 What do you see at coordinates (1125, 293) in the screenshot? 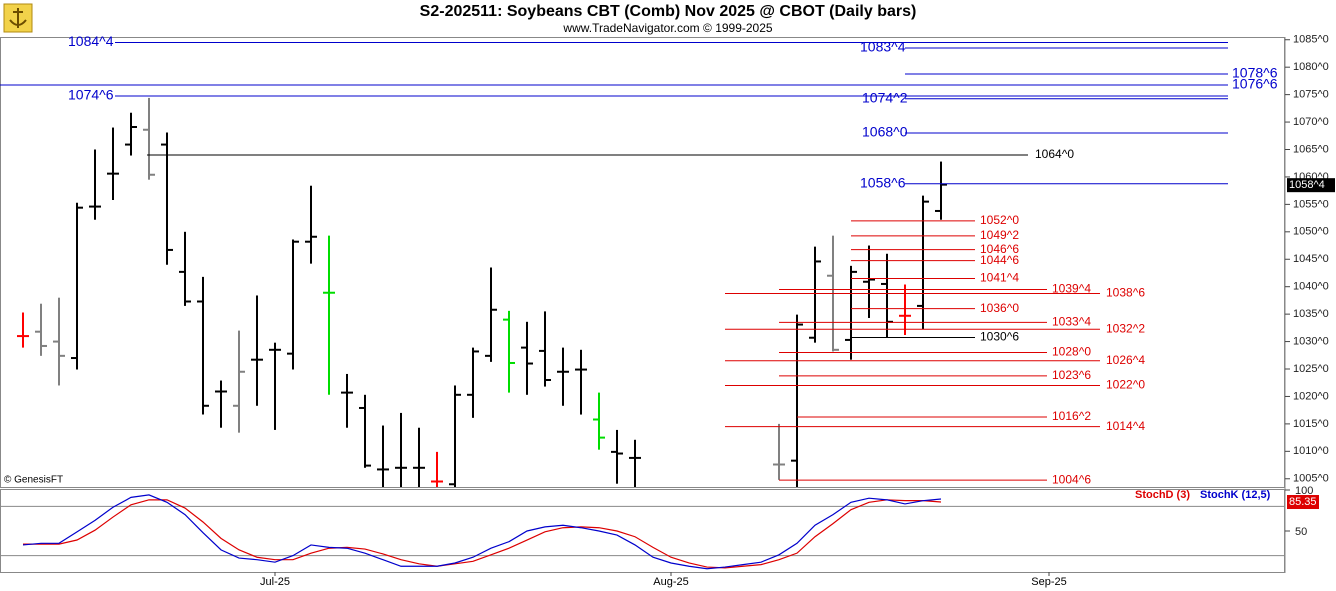
I see `level-label: 1038^6` at bounding box center [1125, 293].